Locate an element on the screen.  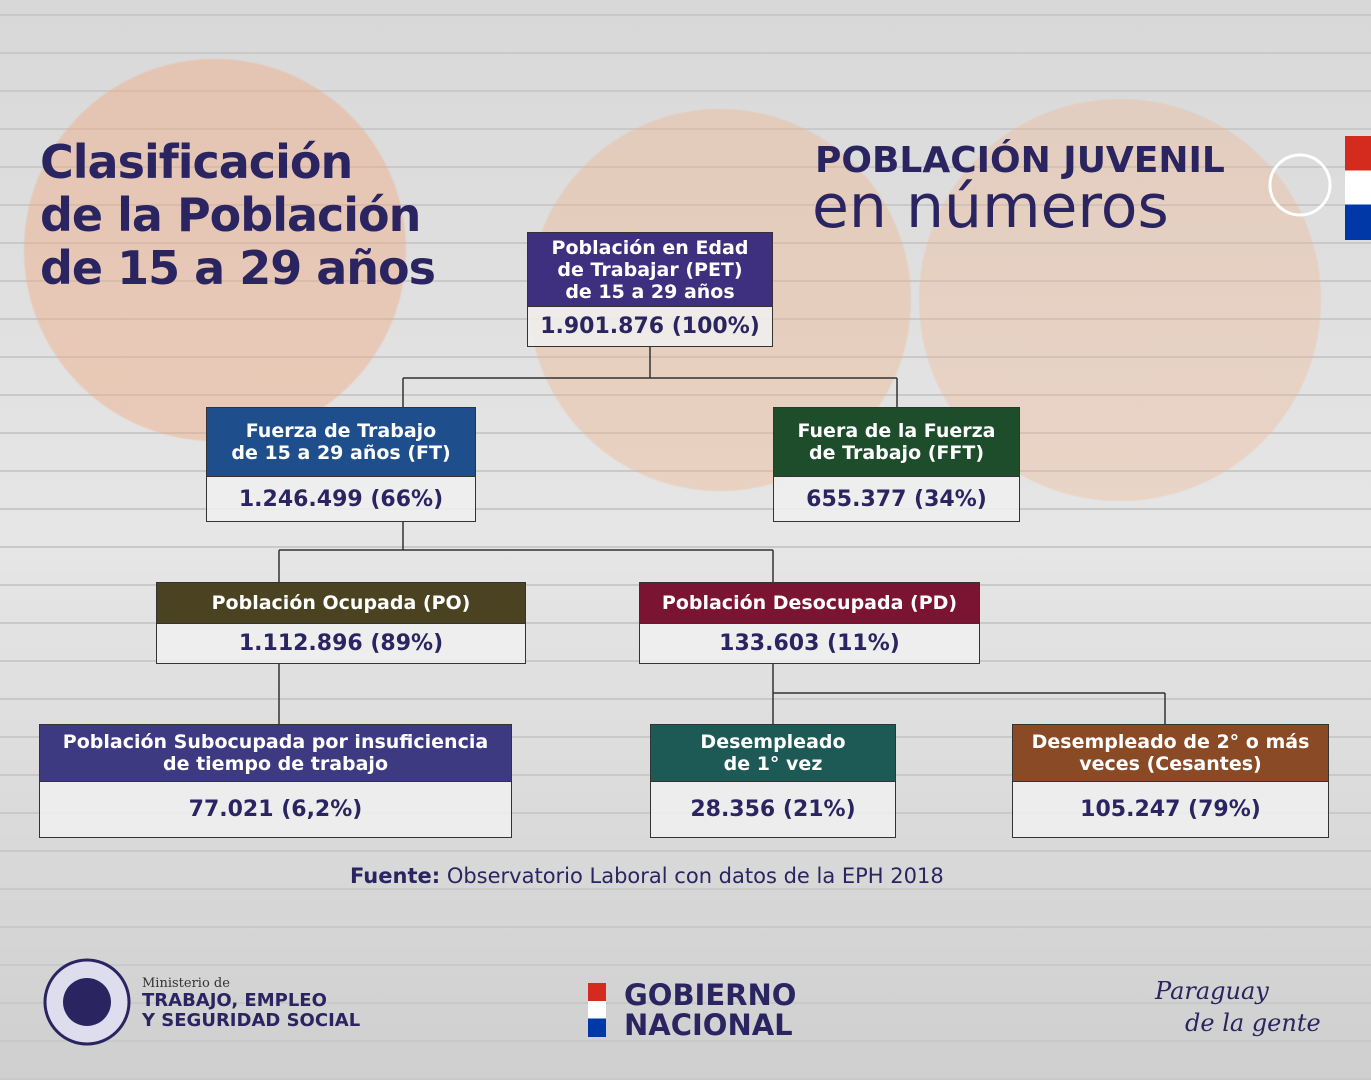
government: GOBIERNO NACIONAL is located at coordinates (710, 1010).